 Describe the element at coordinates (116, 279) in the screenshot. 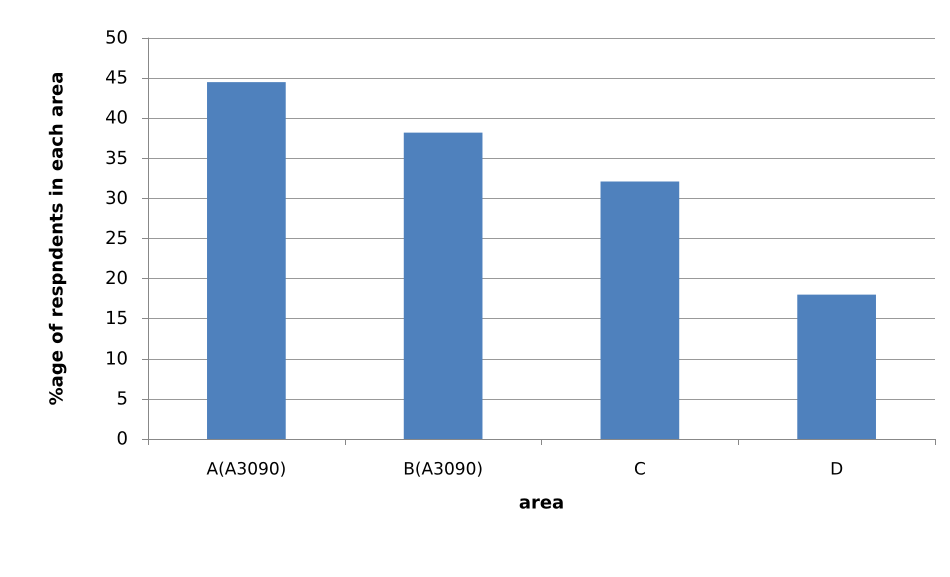

I see `y-tick-label: 20` at that location.